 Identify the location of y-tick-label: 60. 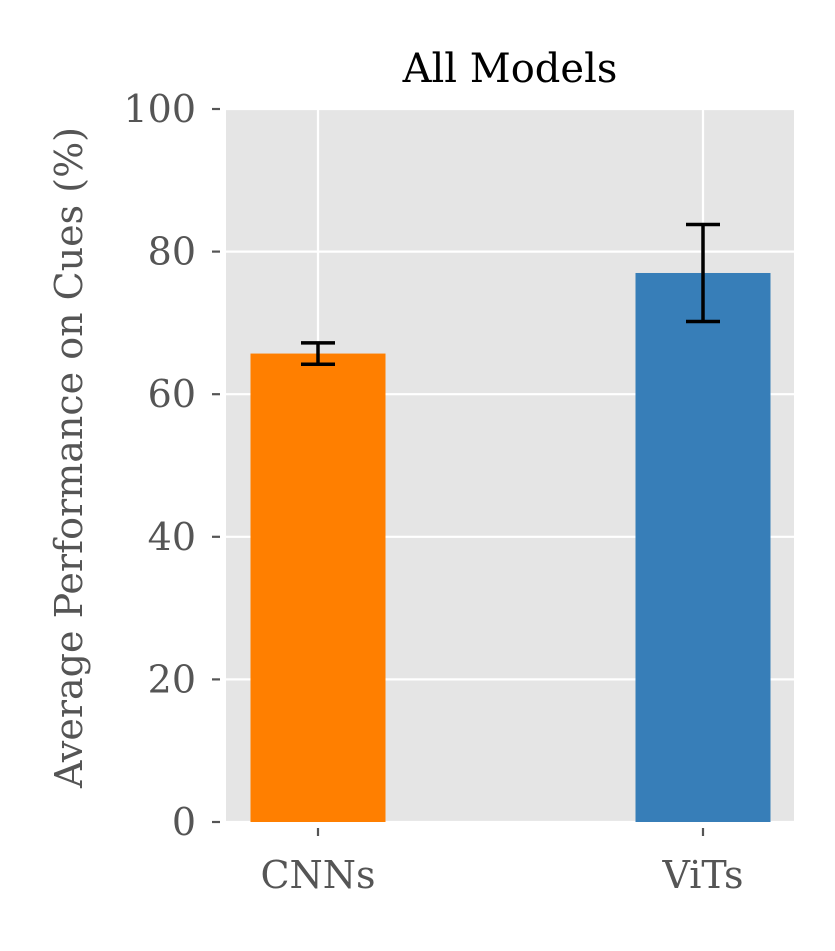
(172, 394).